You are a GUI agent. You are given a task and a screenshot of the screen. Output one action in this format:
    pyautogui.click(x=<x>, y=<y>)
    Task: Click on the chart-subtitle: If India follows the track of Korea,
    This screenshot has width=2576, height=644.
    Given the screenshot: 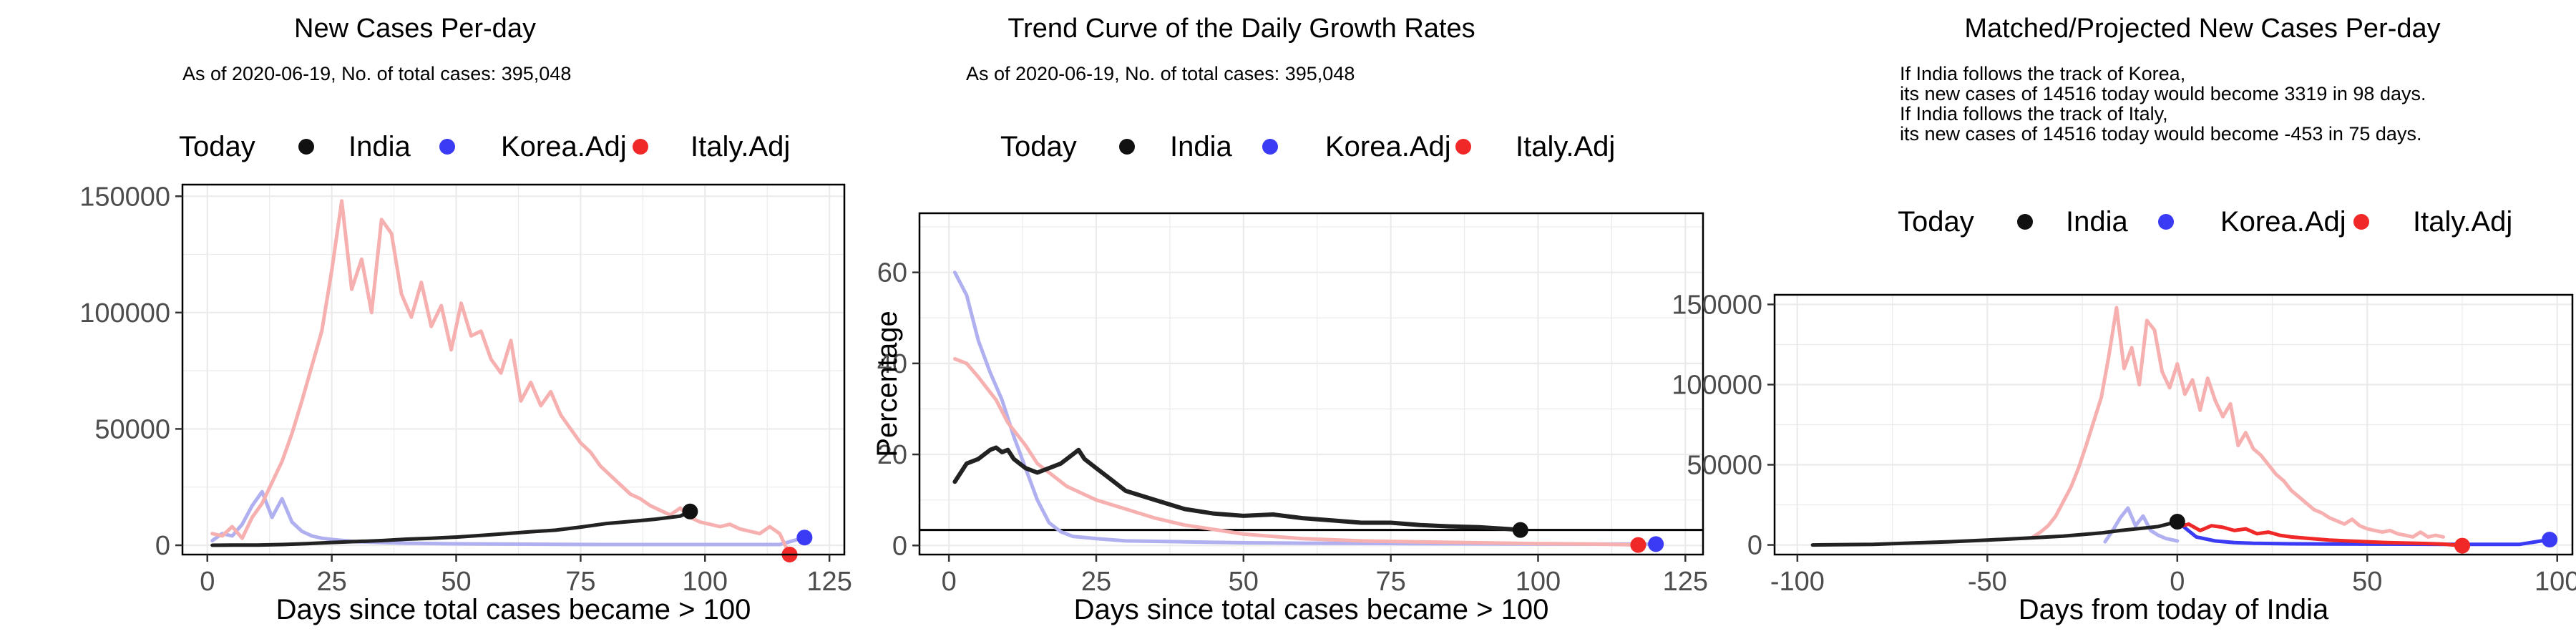 What is the action you would take?
    pyautogui.click(x=2042, y=73)
    